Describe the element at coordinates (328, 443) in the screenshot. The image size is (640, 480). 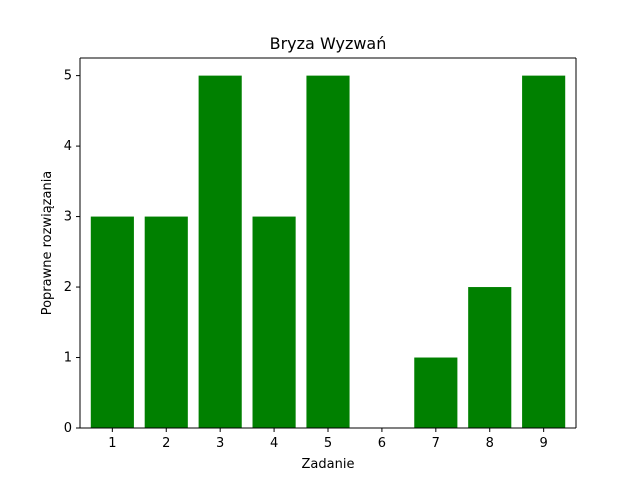
I see `x-tick-label-5: 5` at that location.